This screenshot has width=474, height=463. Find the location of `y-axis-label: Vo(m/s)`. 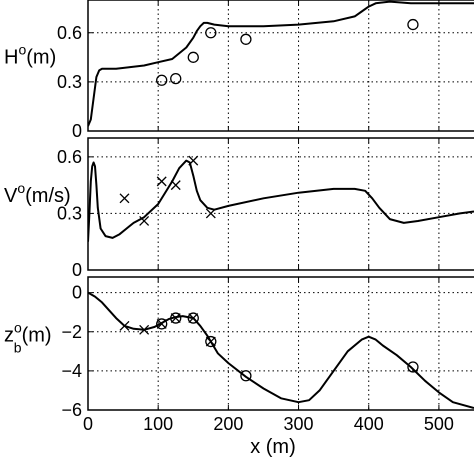

y-axis-label: Vo(m/s) is located at coordinates (37, 193).